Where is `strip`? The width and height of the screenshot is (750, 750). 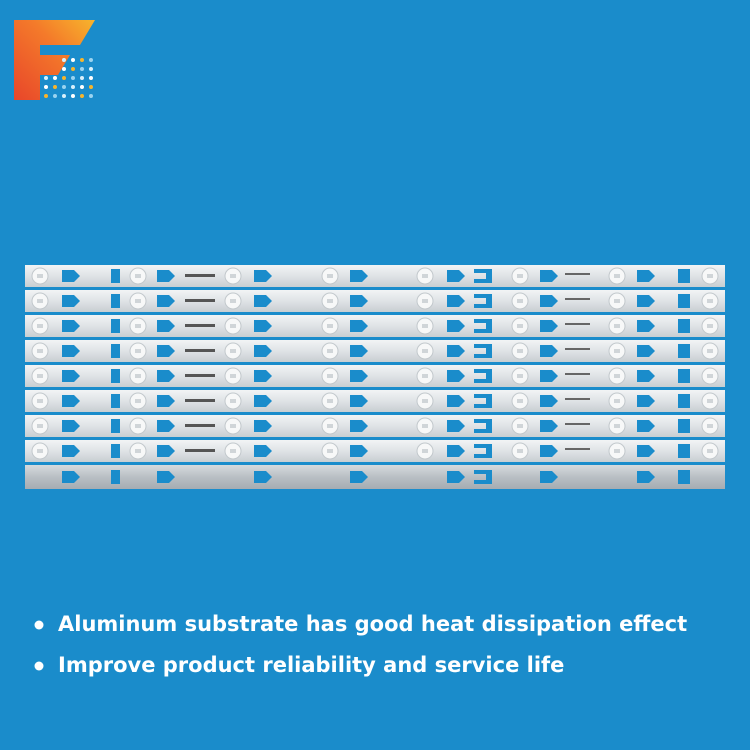 strip is located at coordinates (375, 477).